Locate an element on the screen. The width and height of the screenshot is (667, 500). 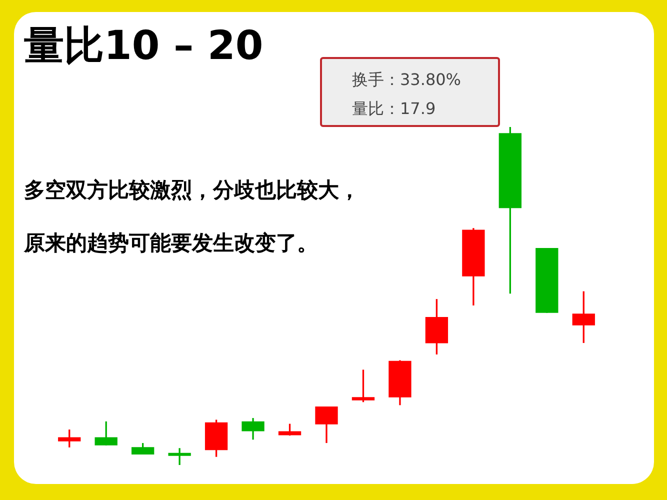
text: 换手：33.80% is located at coordinates (407, 80).